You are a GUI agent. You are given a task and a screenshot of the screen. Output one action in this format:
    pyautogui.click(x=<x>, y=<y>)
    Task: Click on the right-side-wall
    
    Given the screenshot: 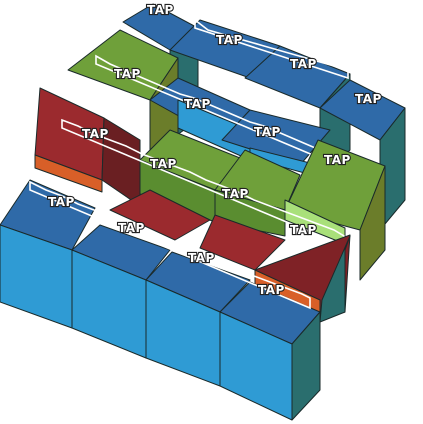 What is the action you would take?
    pyautogui.click(x=335, y=279)
    